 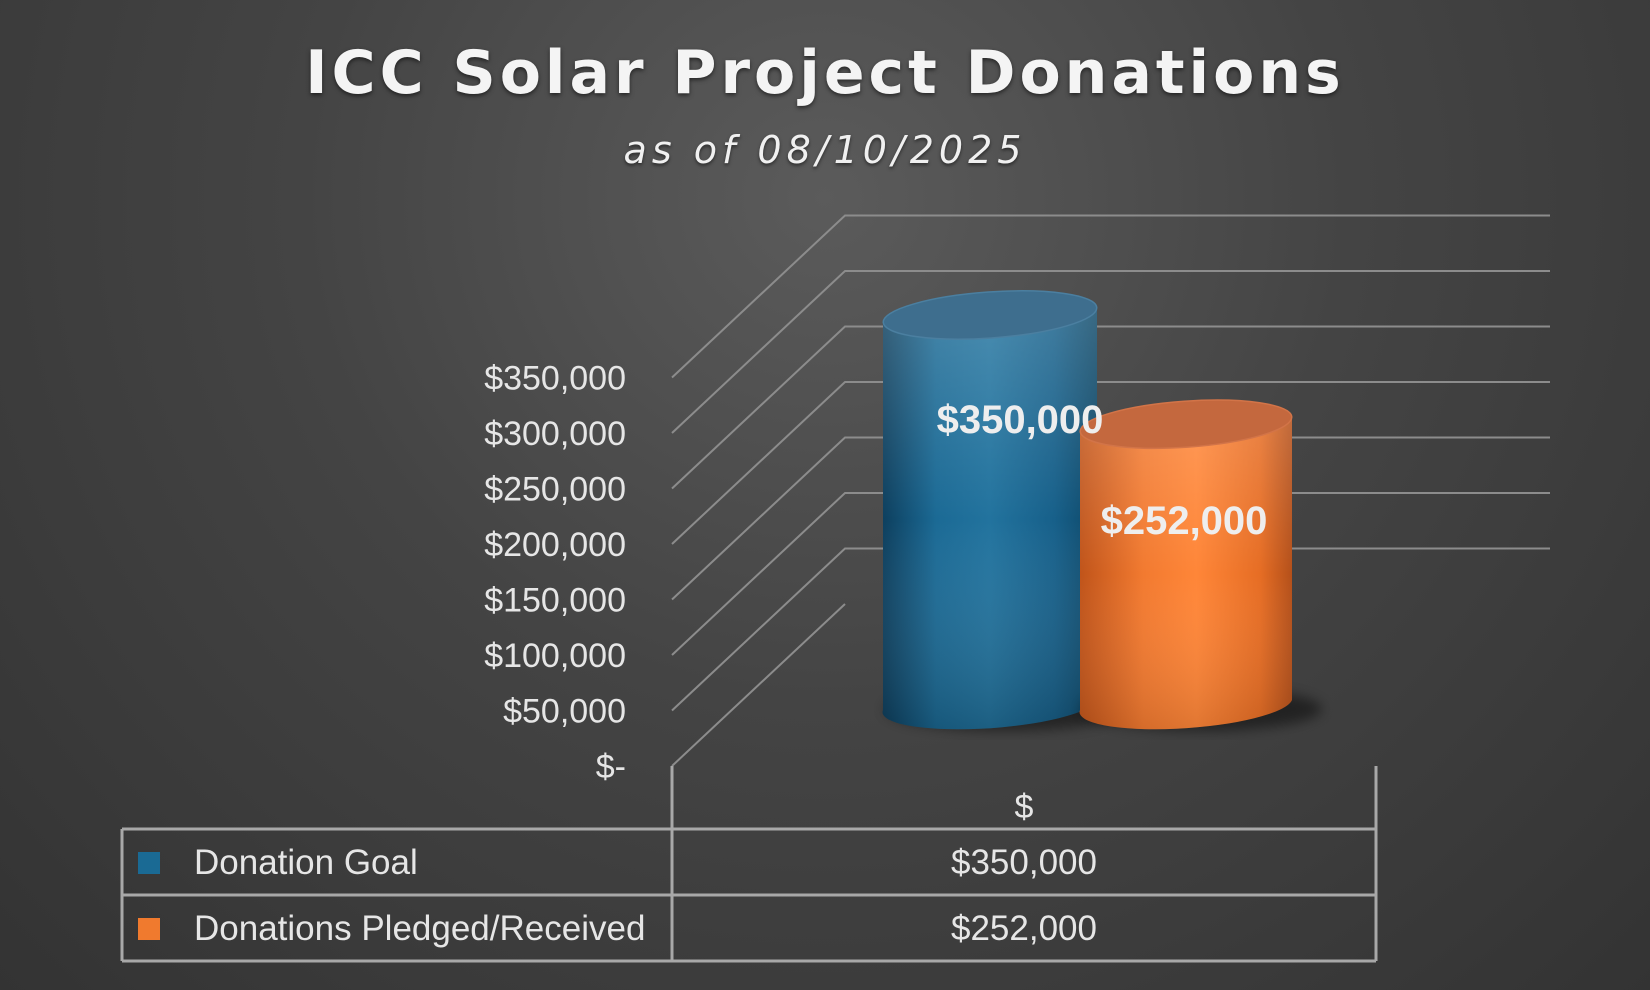 I want to click on bar-donations-pledged, so click(x=1200, y=565).